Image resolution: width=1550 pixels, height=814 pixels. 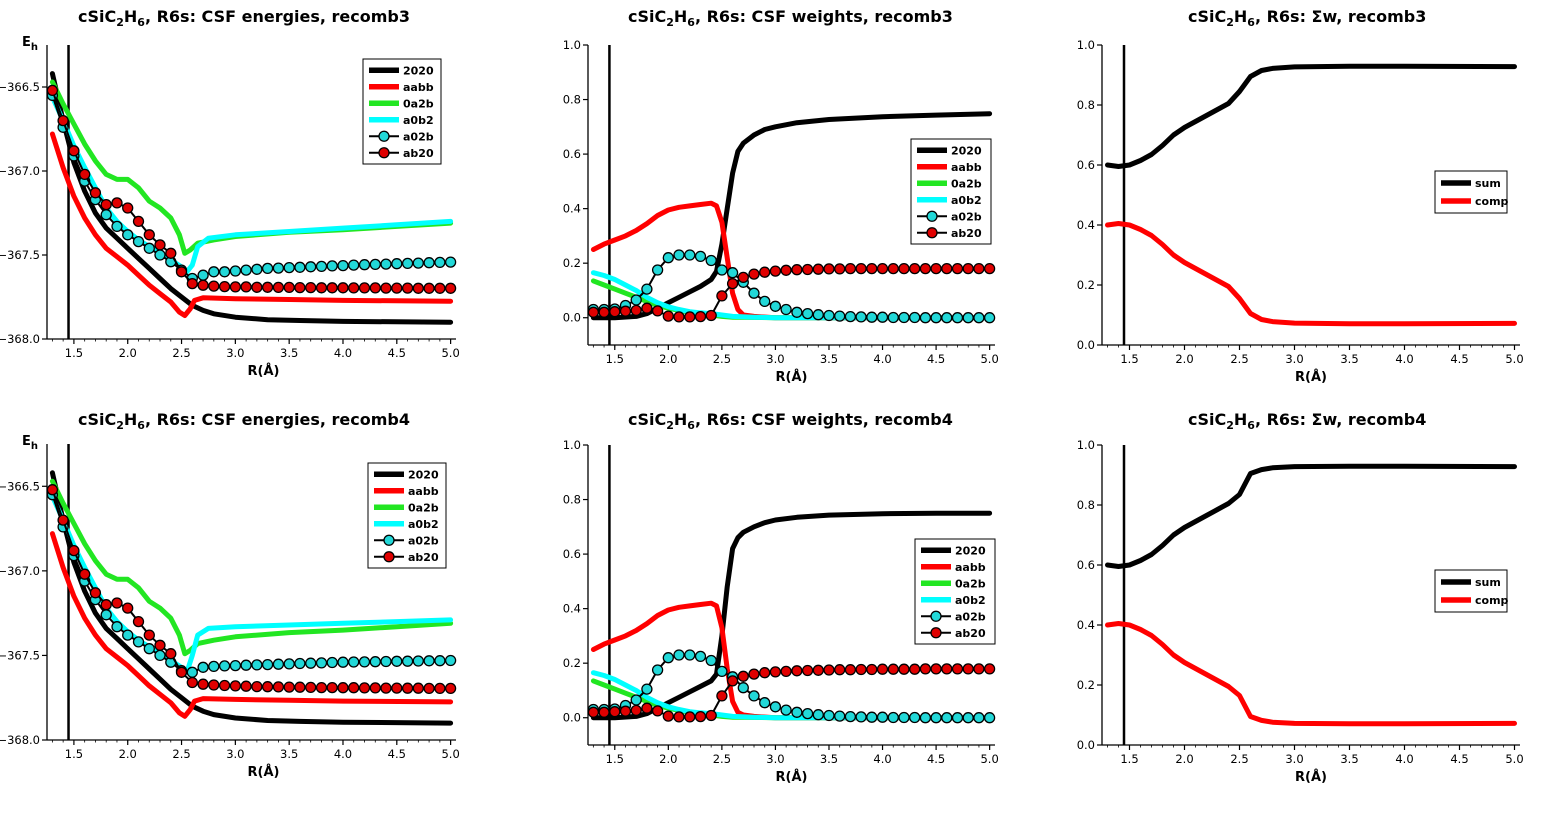 I want to click on legend-label-2020: 2020, so click(x=970, y=550).